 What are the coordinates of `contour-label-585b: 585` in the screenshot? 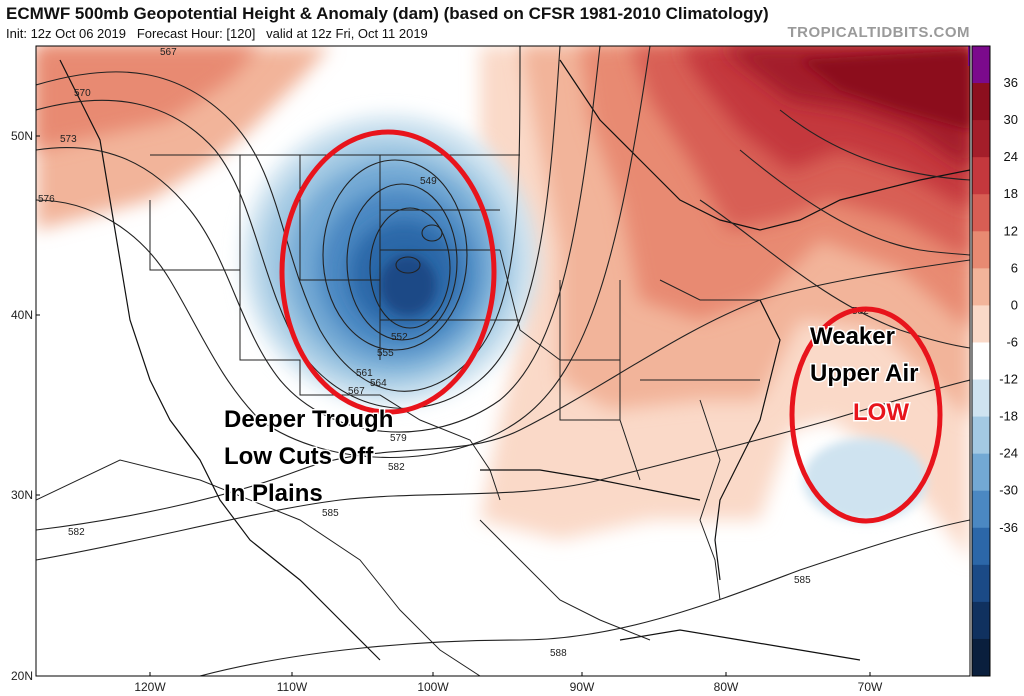 It's located at (802, 580).